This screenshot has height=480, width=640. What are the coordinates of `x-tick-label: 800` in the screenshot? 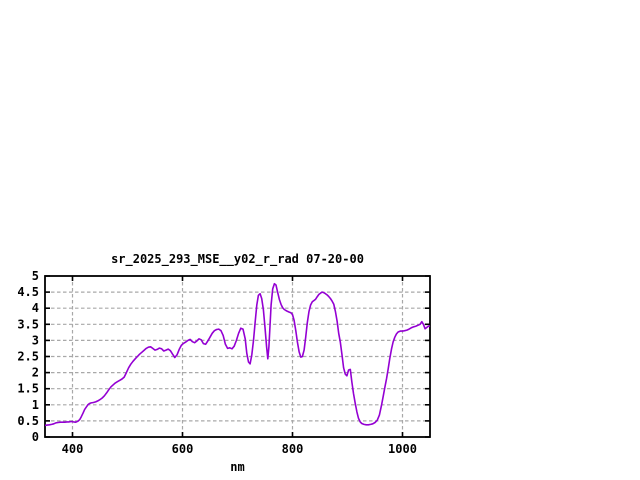 It's located at (293, 449).